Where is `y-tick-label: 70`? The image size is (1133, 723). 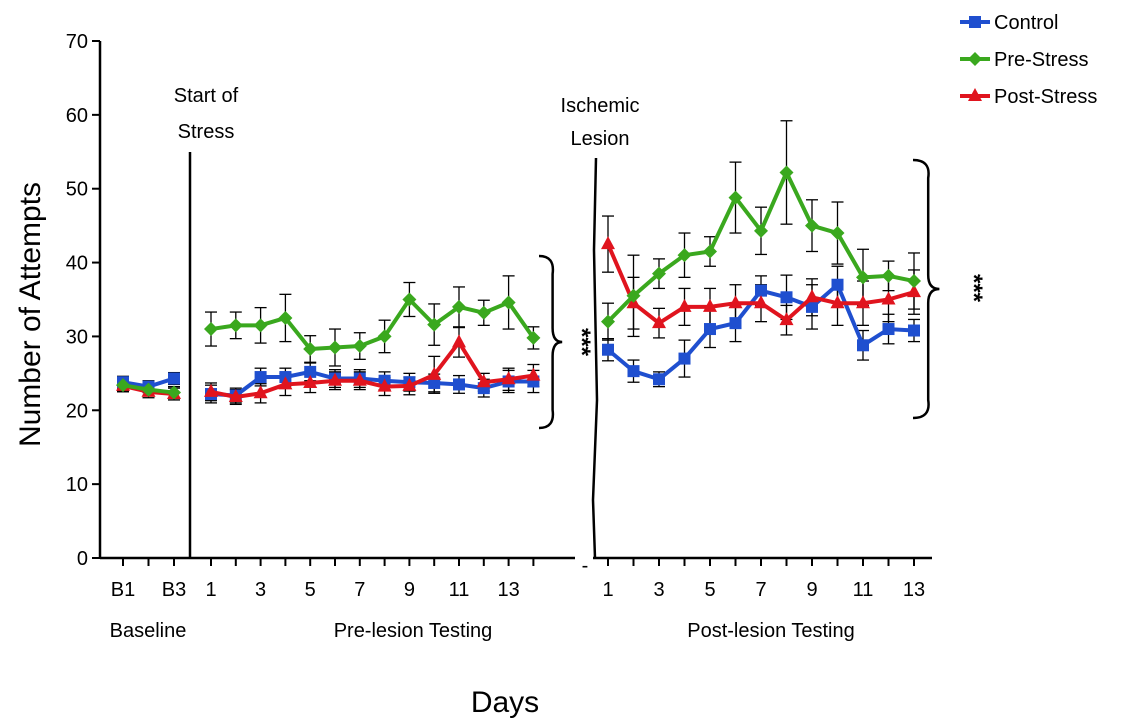
y-tick-label: 70 is located at coordinates (77, 42).